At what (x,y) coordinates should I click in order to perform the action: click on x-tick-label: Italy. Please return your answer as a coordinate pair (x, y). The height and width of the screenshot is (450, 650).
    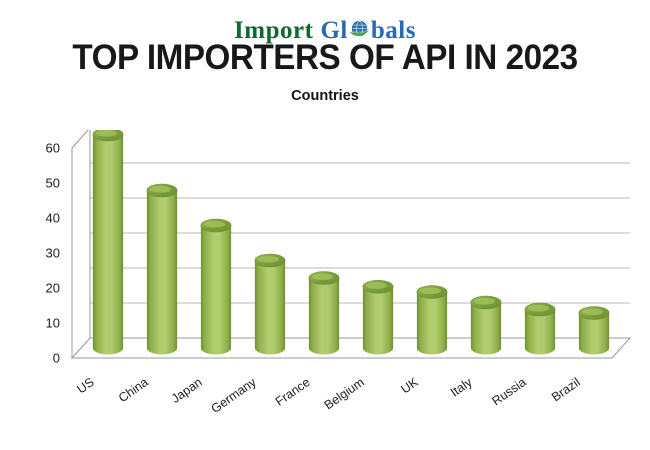
    Looking at the image, I should click on (461, 387).